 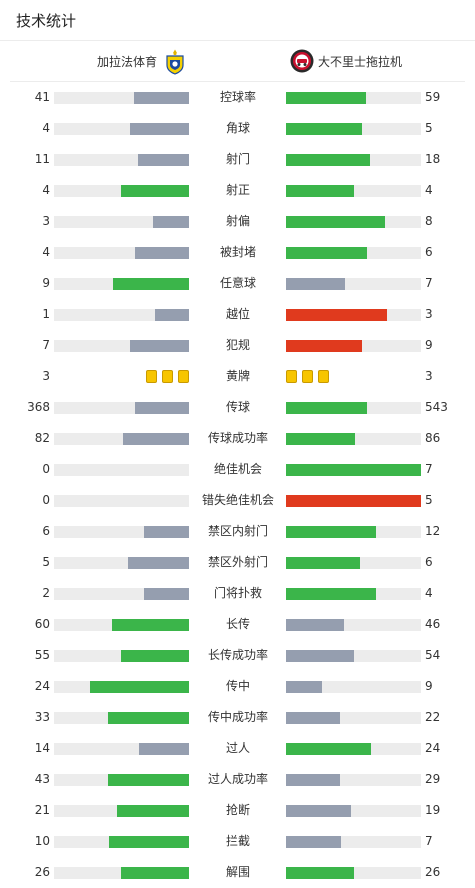 What do you see at coordinates (42, 748) in the screenshot?
I see `home-stat-value: 14` at bounding box center [42, 748].